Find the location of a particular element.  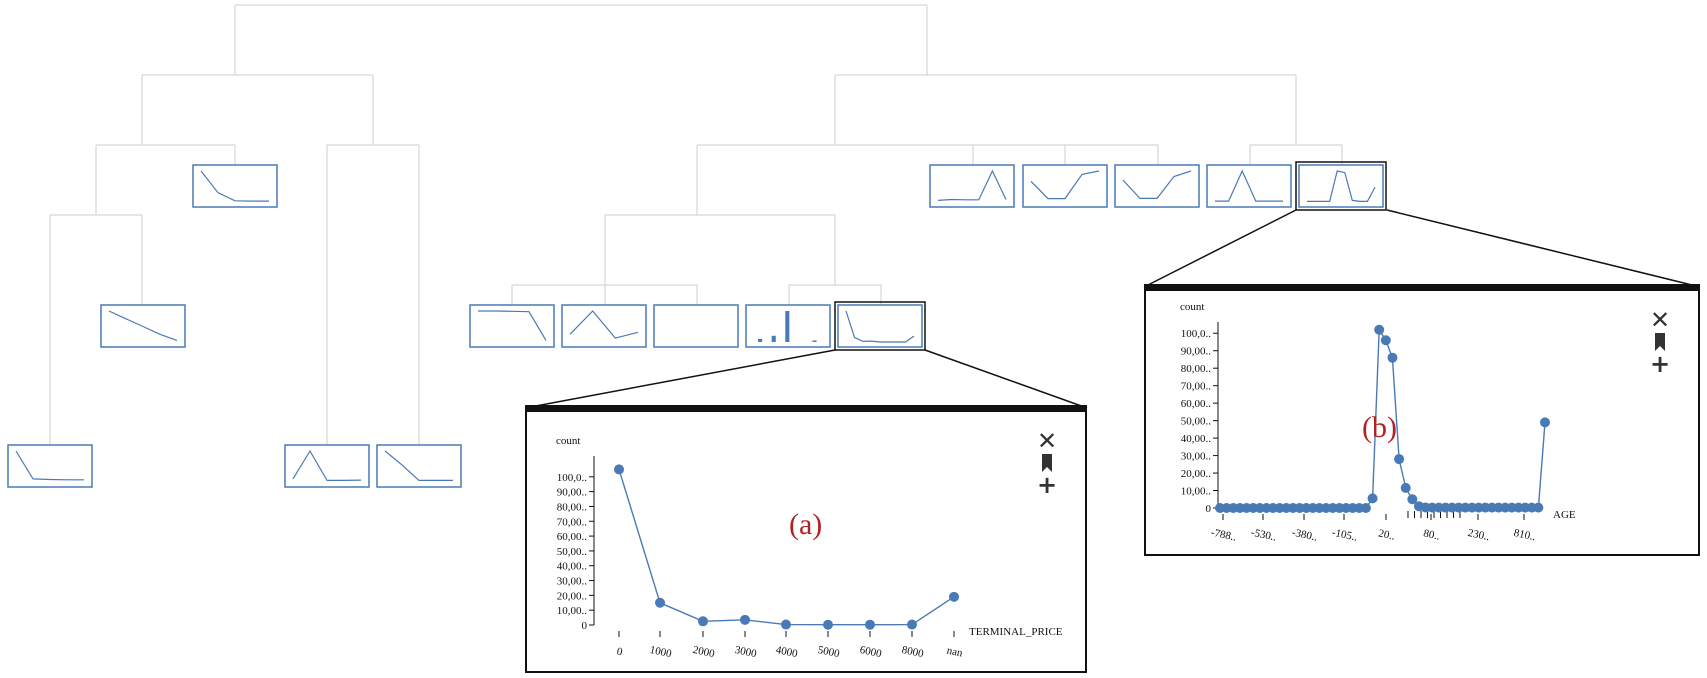

data-line is located at coordinates (786, 547).